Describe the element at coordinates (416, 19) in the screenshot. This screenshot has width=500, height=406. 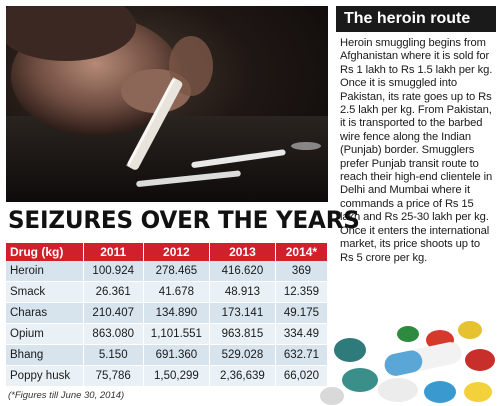
I see `sidebar-title: The heroin route` at that location.